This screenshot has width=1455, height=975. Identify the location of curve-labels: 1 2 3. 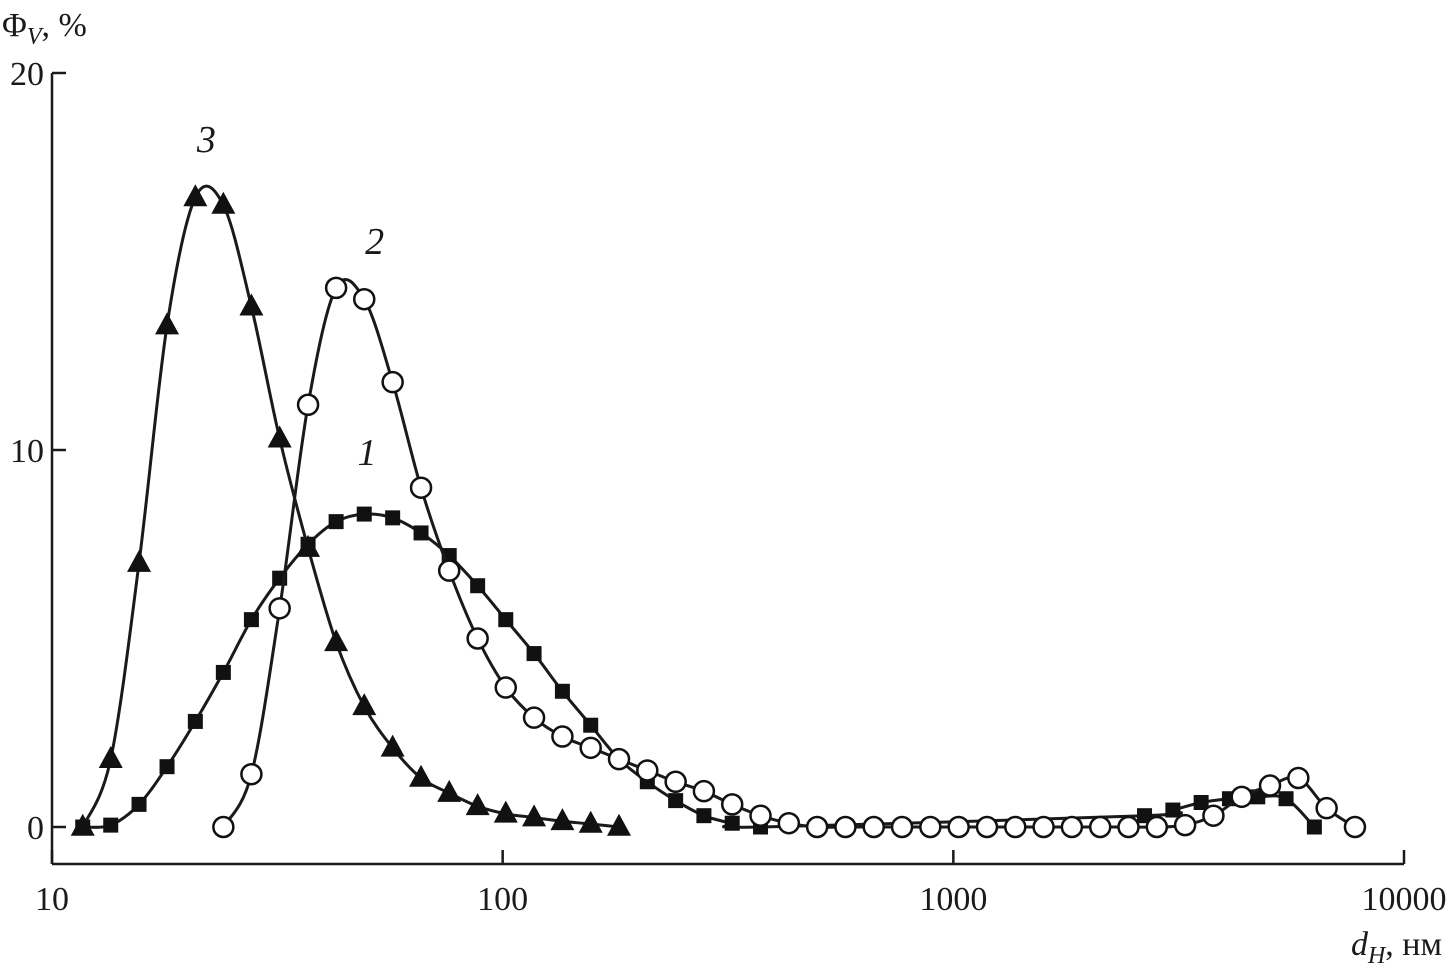
(290, 296).